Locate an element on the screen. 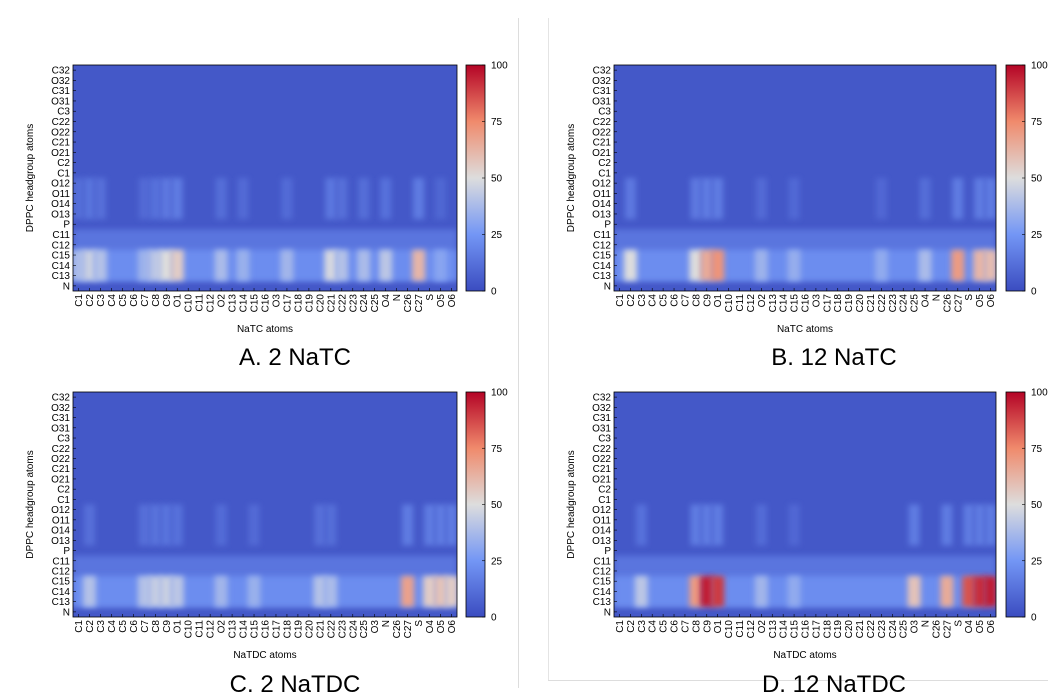 The image size is (1048, 693). y-tick-label: O11 is located at coordinates (61, 194).